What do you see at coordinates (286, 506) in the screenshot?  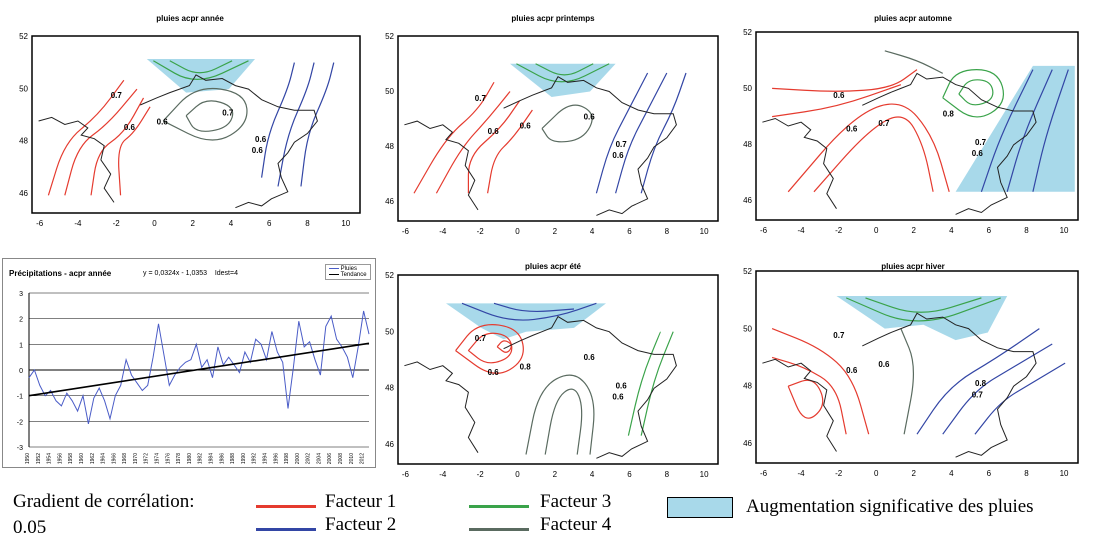 I see `legend-line-facteur1` at bounding box center [286, 506].